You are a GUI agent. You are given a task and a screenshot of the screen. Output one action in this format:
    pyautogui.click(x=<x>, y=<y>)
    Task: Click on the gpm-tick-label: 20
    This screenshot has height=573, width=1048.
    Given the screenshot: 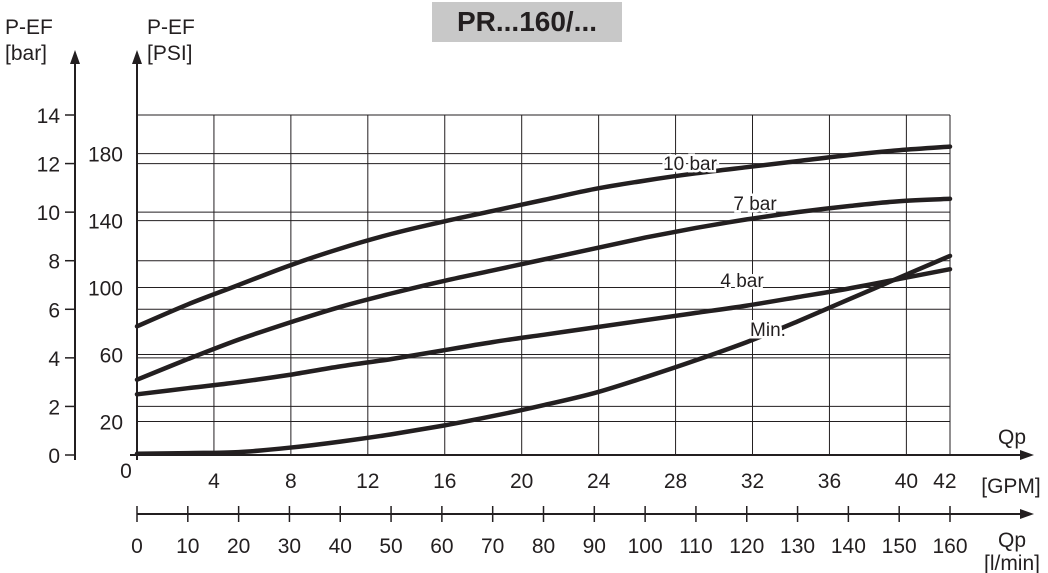 What is the action you would take?
    pyautogui.click(x=521, y=481)
    